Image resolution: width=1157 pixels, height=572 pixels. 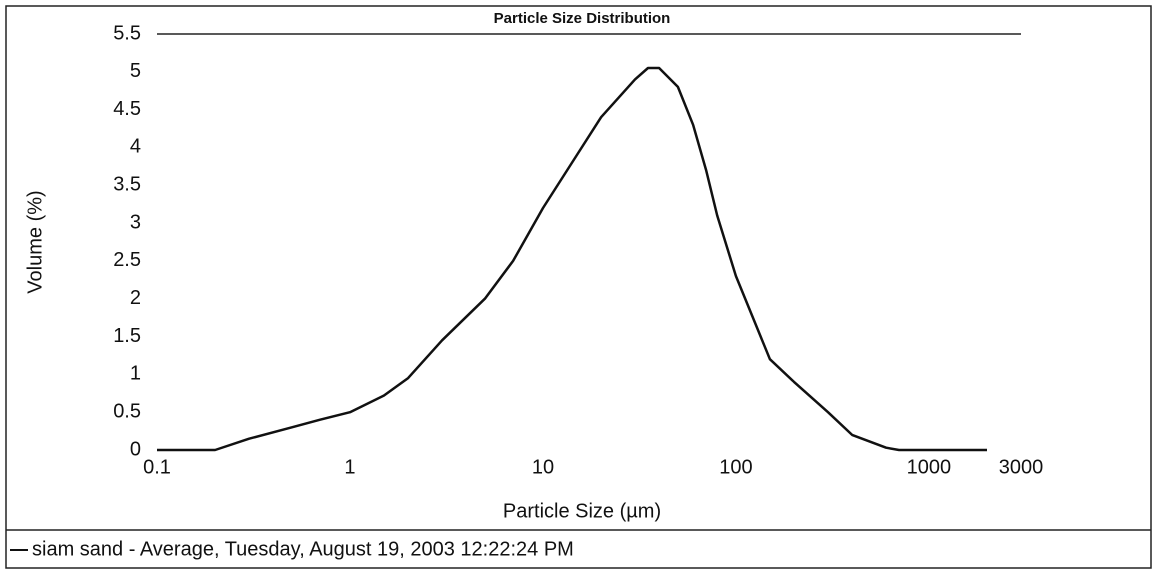 What do you see at coordinates (127, 185) in the screenshot?
I see `y-tick-label: 3.5` at bounding box center [127, 185].